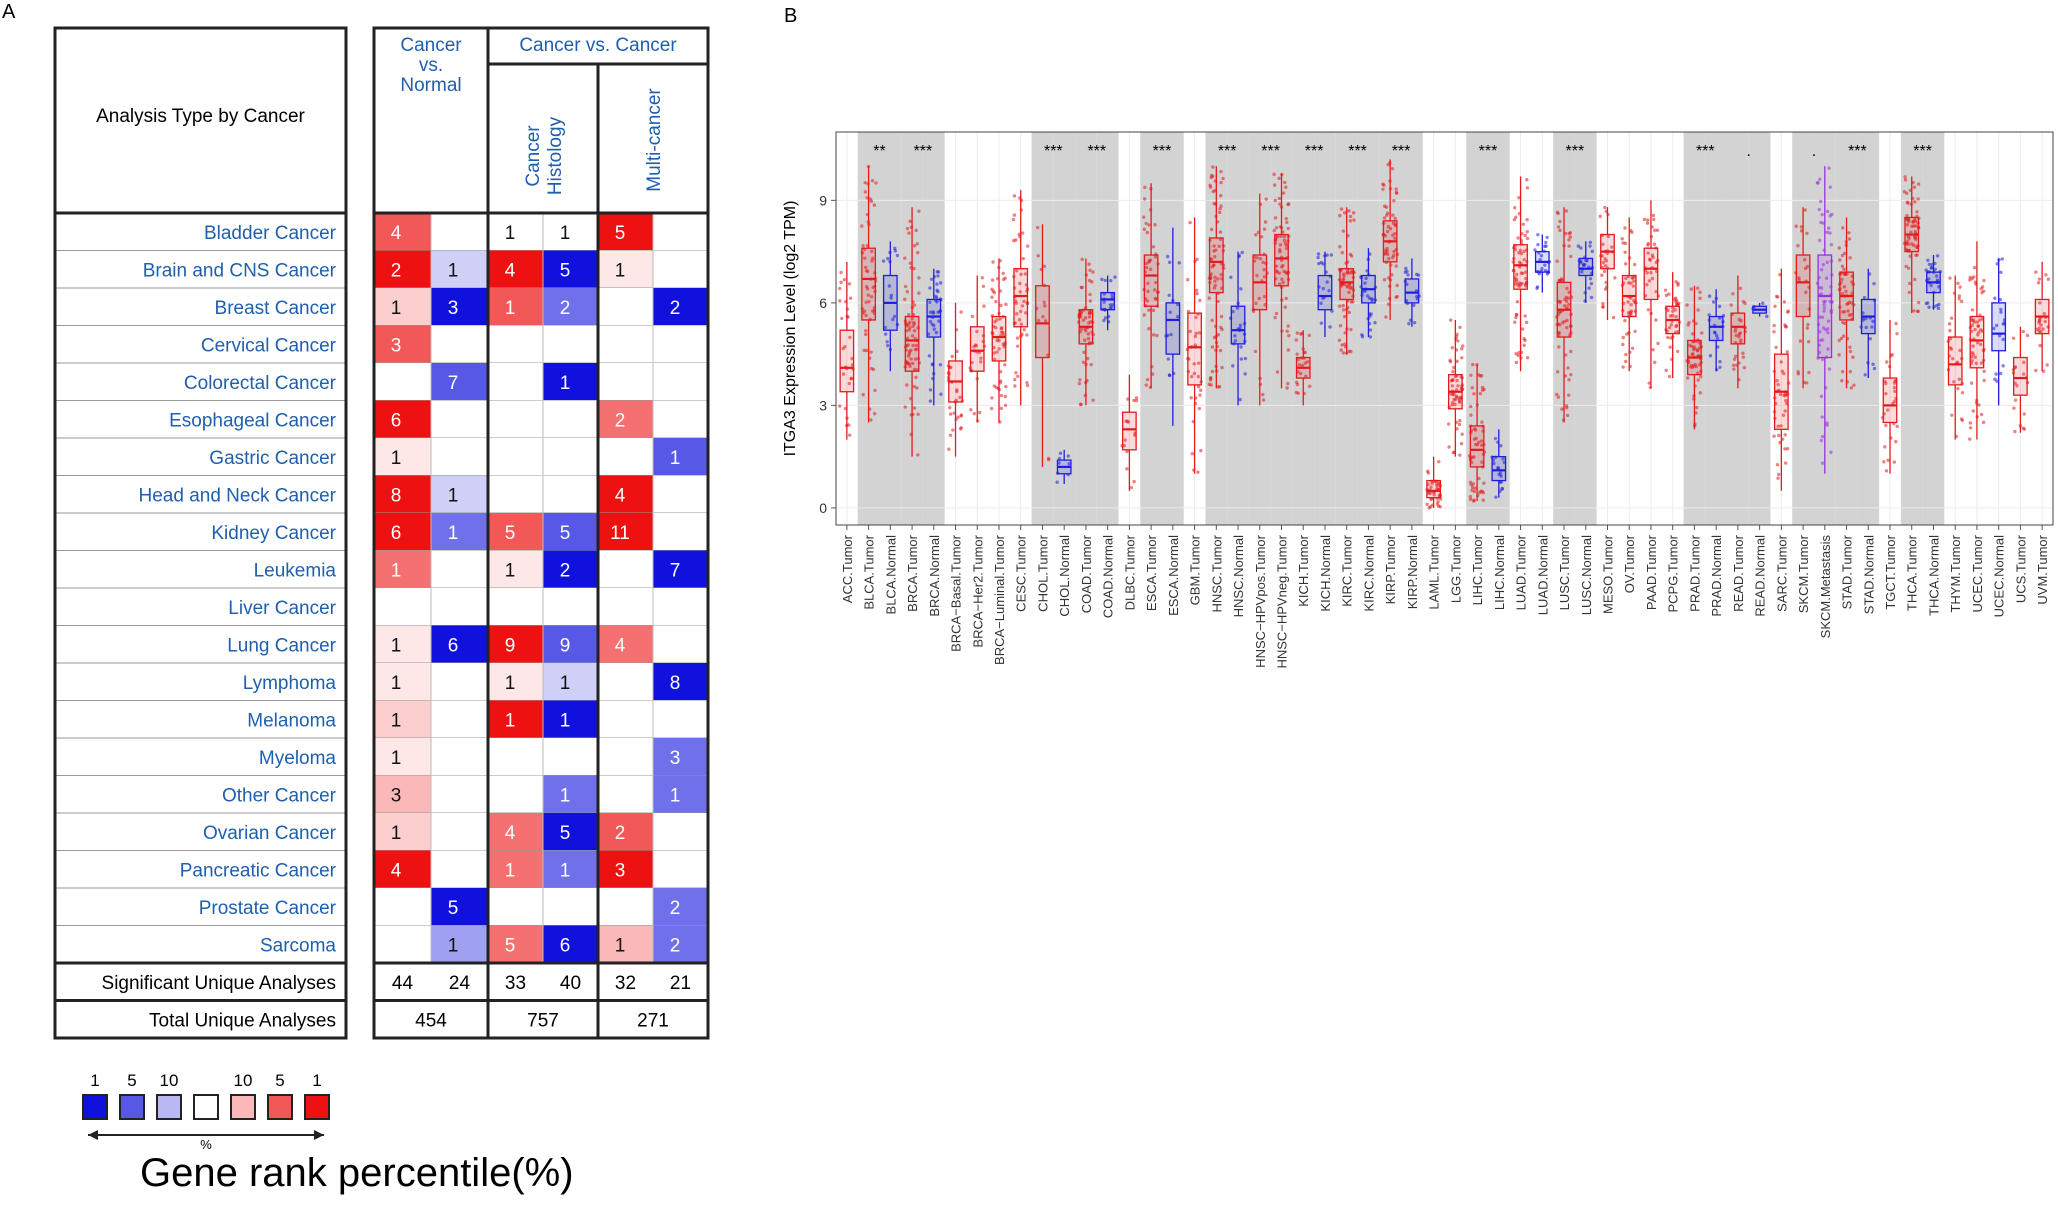  I want to click on significance-marker: ***, so click(1314, 151).